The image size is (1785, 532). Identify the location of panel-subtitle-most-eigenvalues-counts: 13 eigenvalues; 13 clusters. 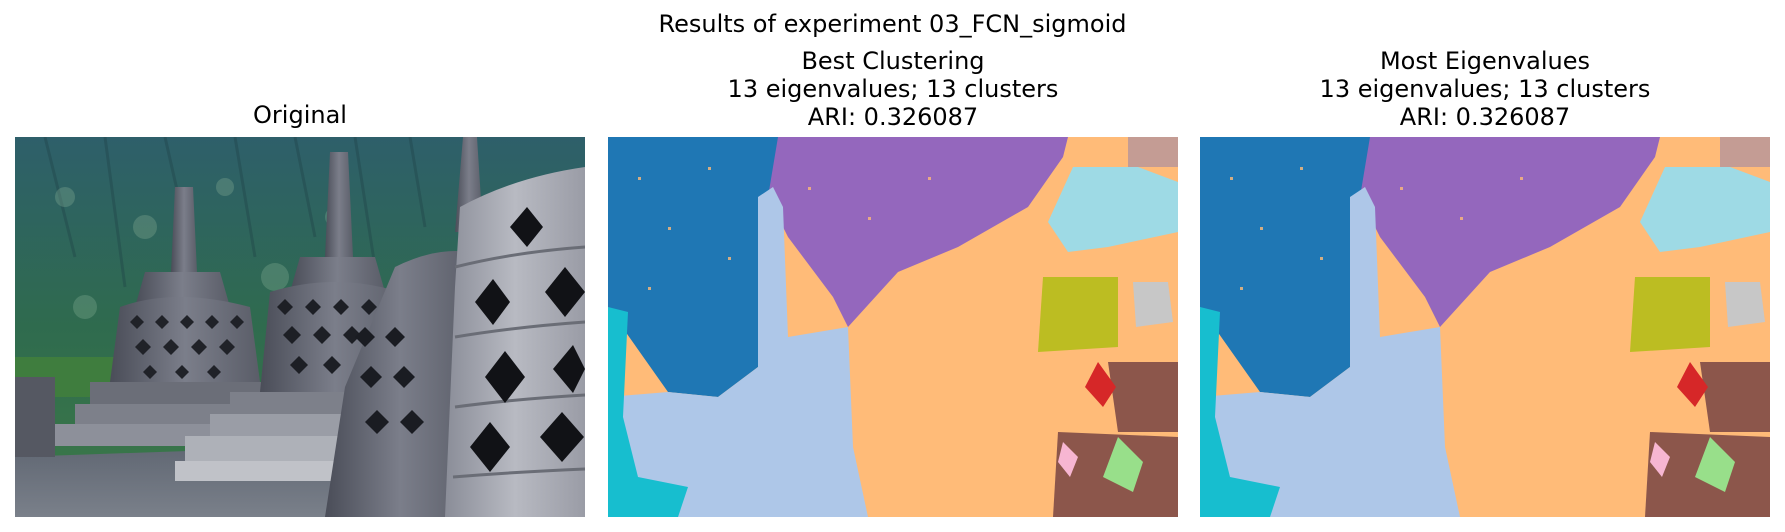
(1485, 89).